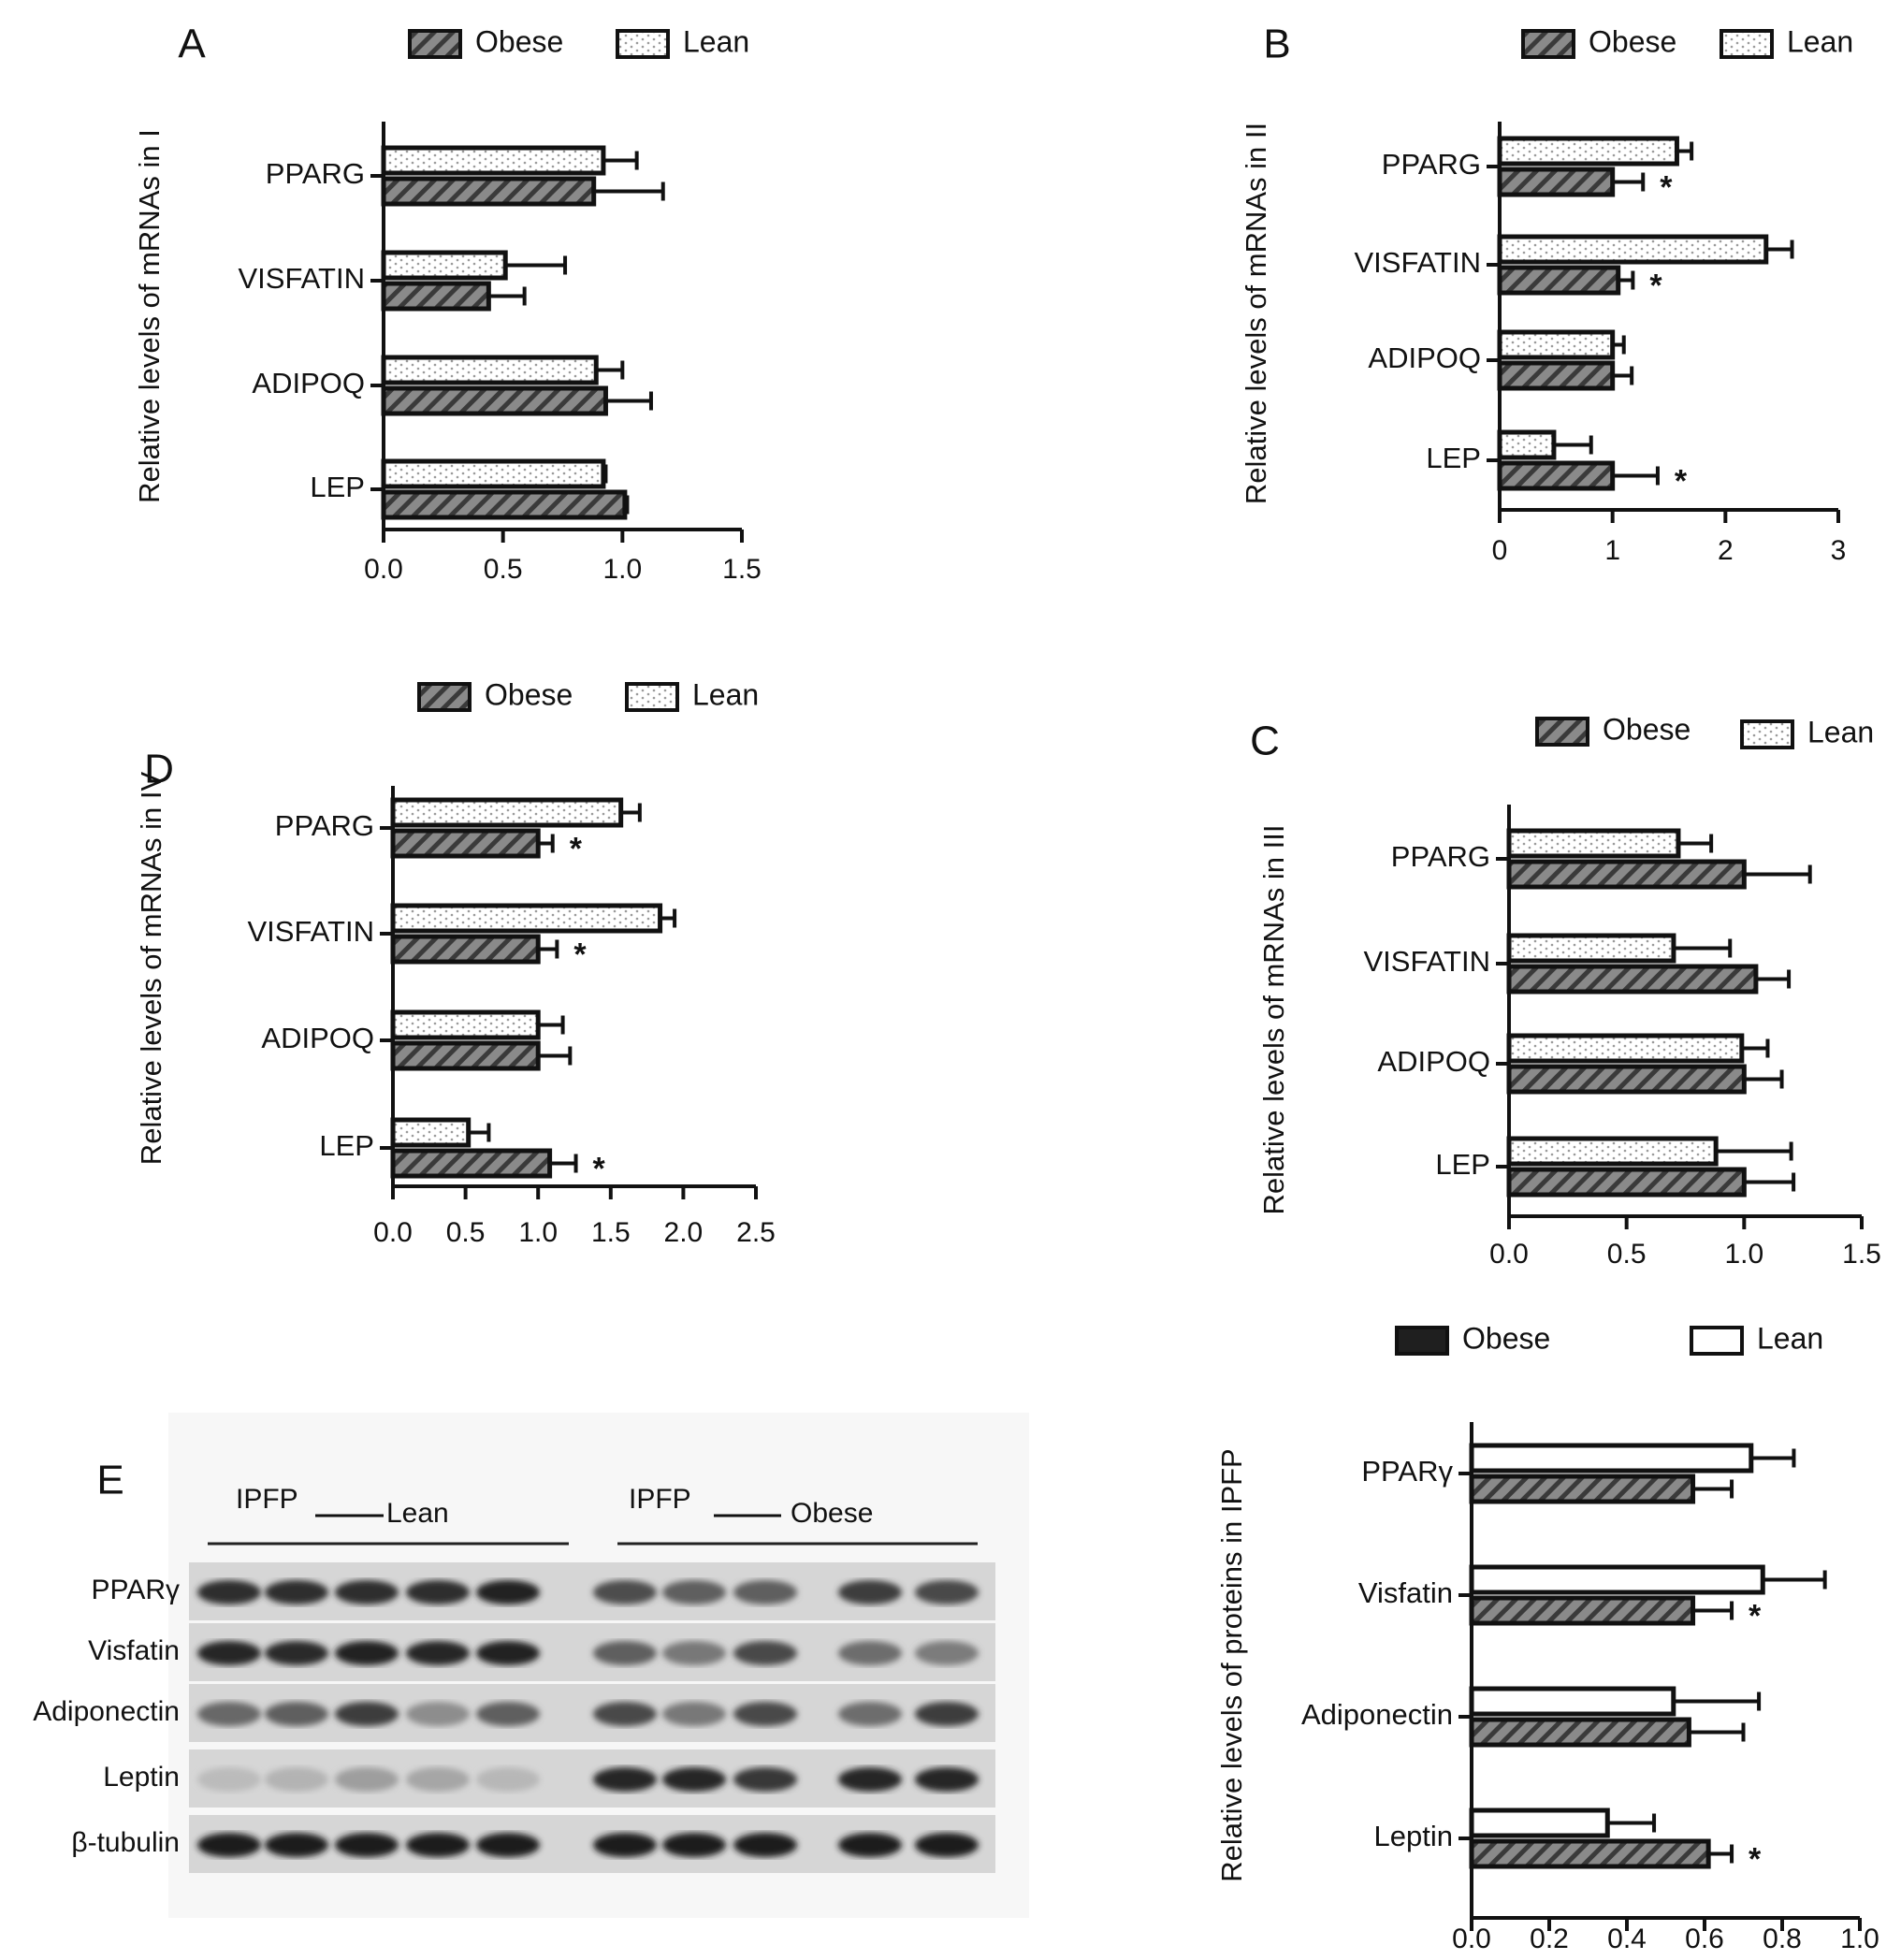  Describe the element at coordinates (417, 1514) in the screenshot. I see `group-lean-name: Lean` at that location.